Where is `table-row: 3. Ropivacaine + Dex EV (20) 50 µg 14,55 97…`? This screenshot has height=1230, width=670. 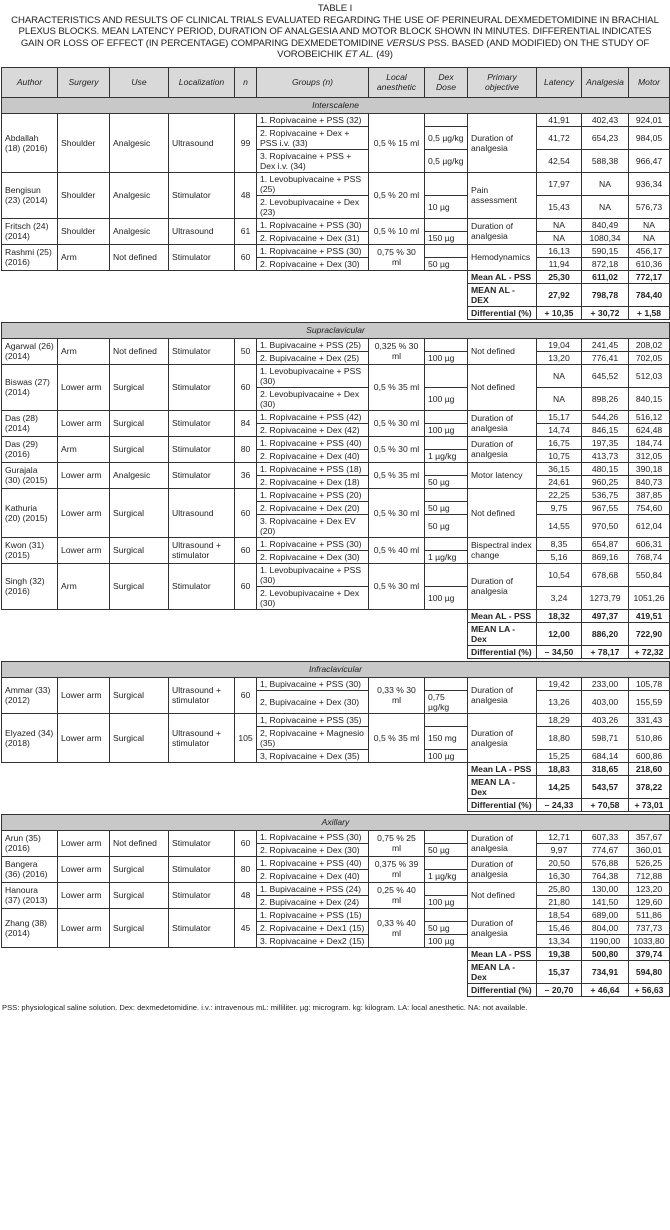 table-row: 3. Ropivacaine + Dex EV (20) 50 µg 14,55 97… is located at coordinates (336, 525).